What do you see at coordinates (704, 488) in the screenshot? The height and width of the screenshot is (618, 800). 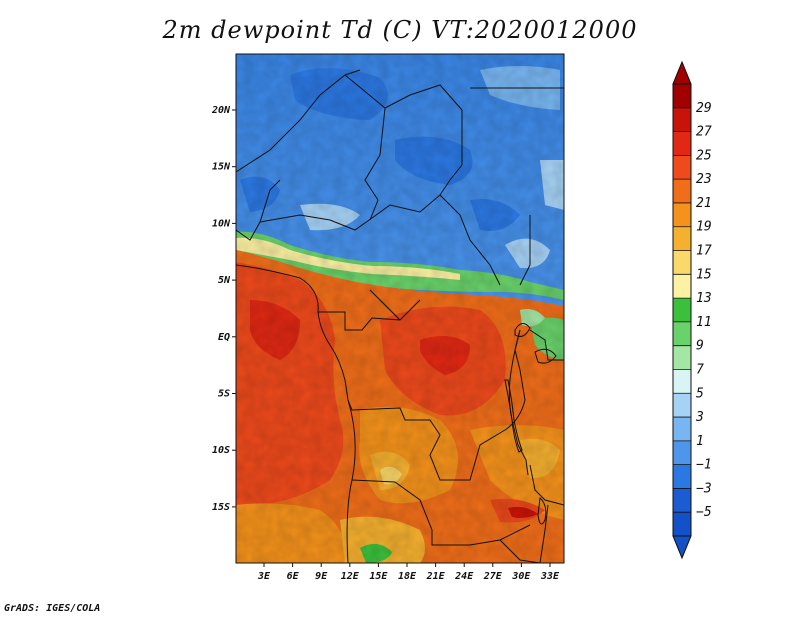 I see `colorbar-label: −3` at bounding box center [704, 488].